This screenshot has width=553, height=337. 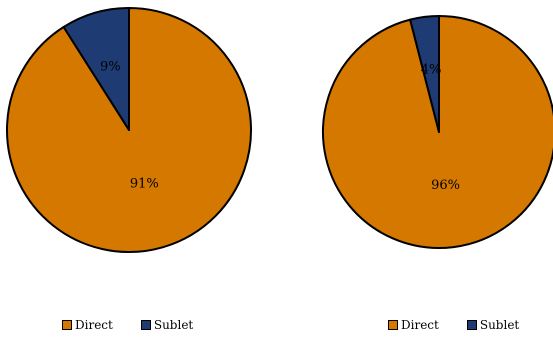 I want to click on pie2-slice-sublet, so click(x=424, y=74).